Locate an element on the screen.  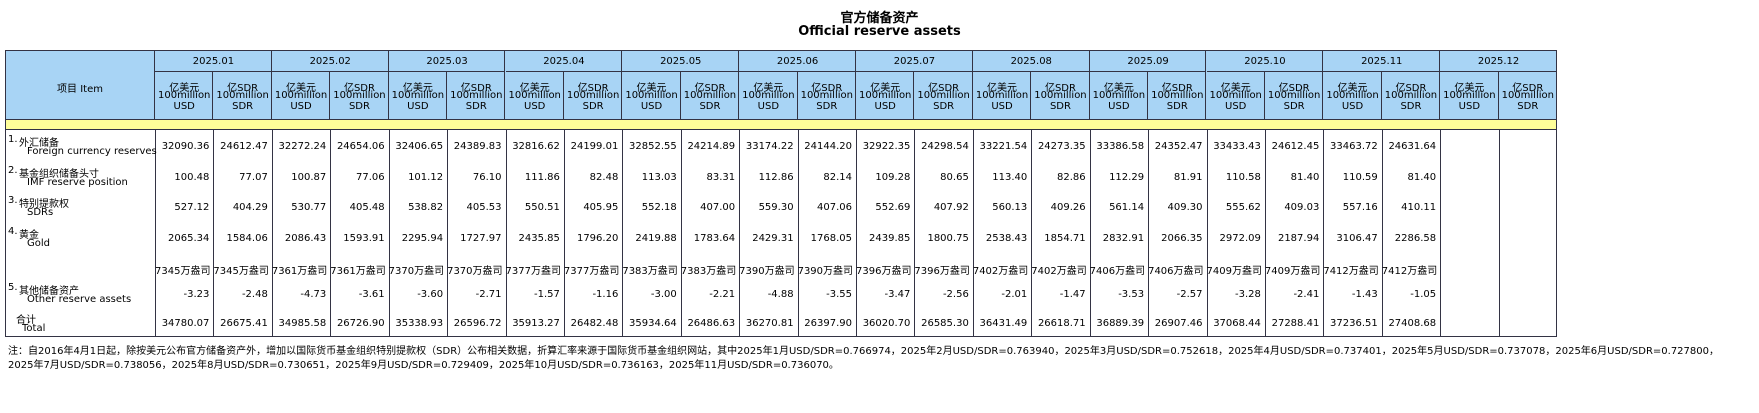
cell-value: 113.40 is located at coordinates (1010, 177).